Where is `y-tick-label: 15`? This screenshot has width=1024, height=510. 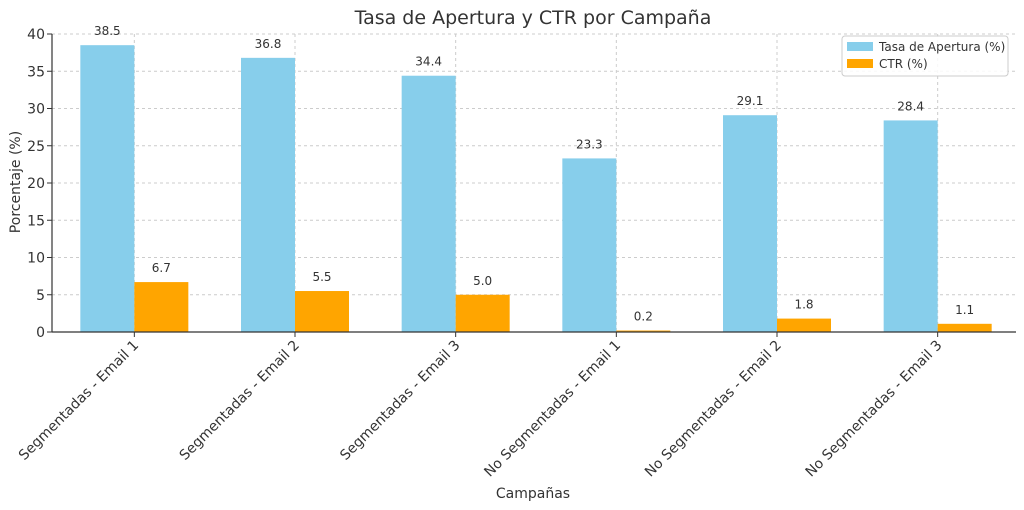
y-tick-label: 15 is located at coordinates (36, 221).